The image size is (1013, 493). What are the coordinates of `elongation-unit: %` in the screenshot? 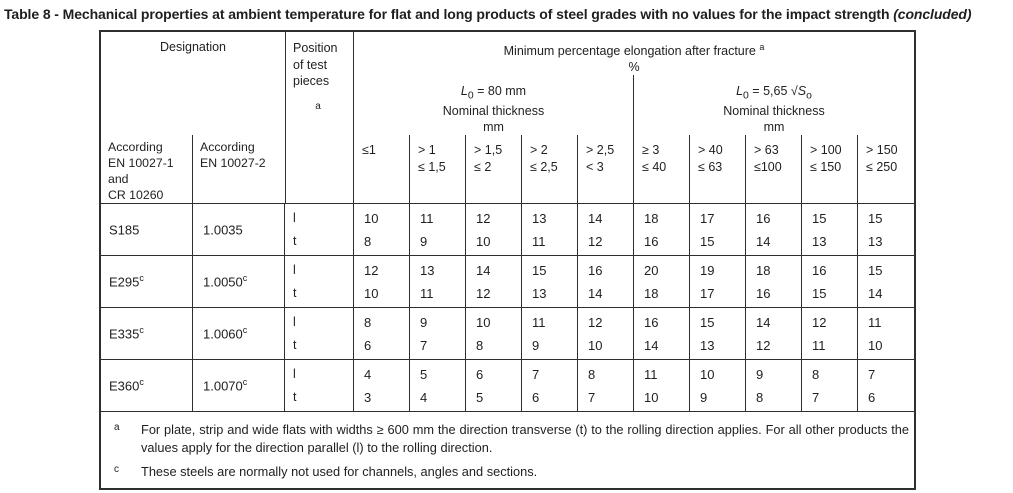 It's located at (634, 67).